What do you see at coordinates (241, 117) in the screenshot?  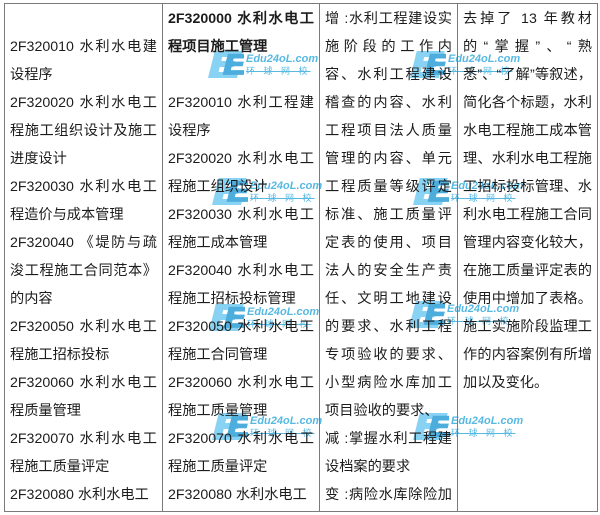 I see `outline-item: 2F320010 水利工程建设程序` at bounding box center [241, 117].